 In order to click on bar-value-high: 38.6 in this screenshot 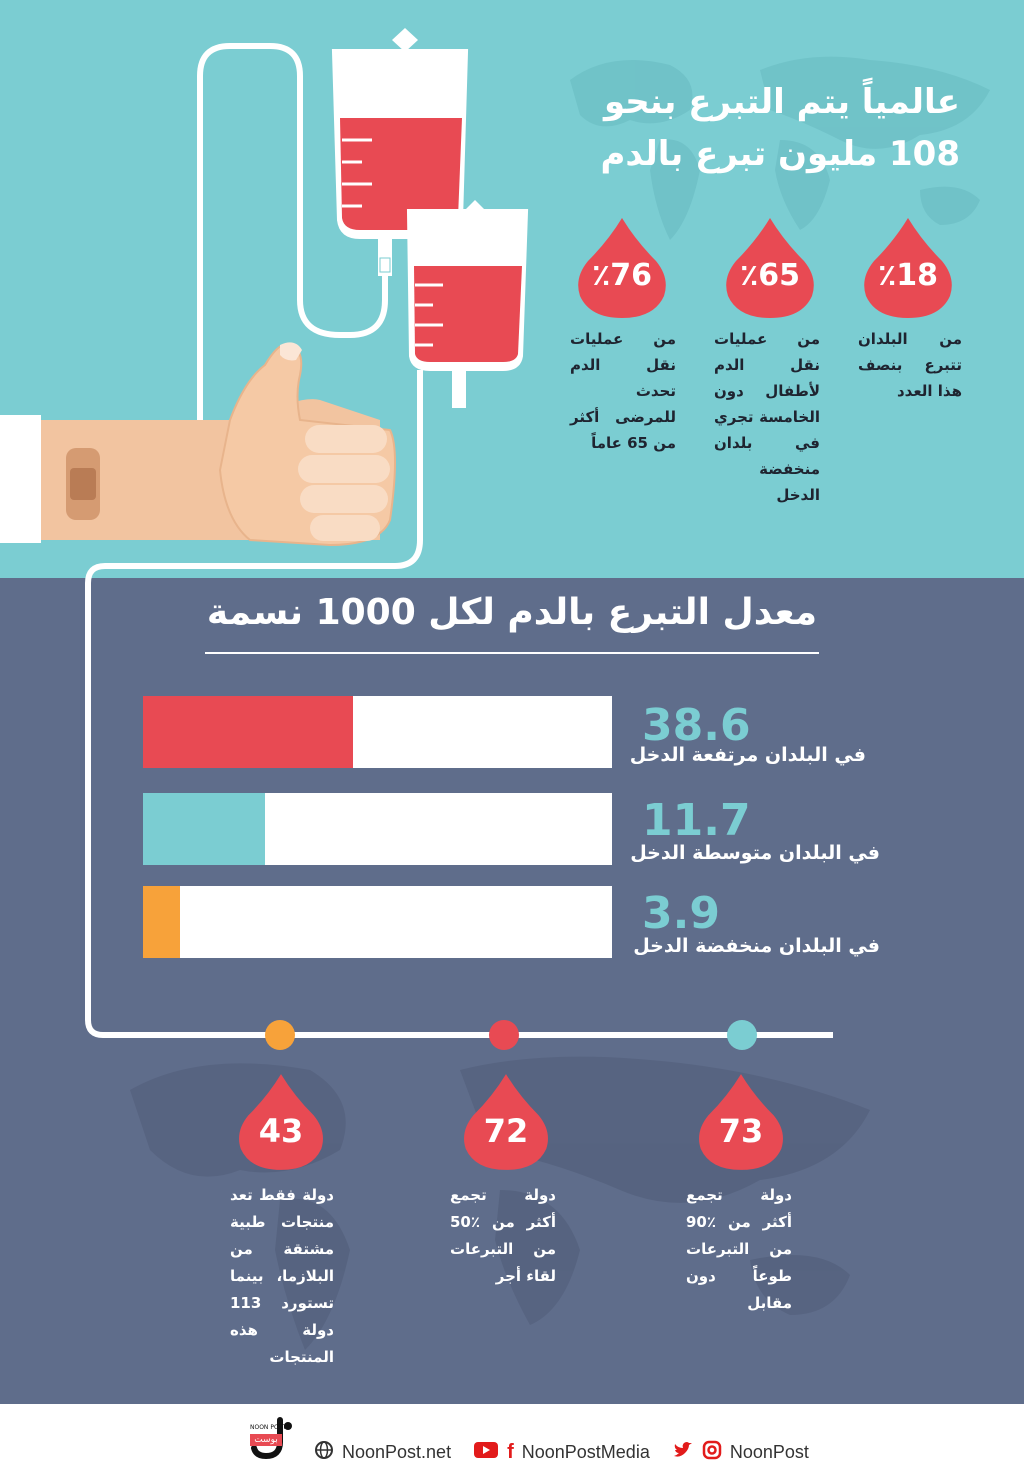, I will do `click(696, 725)`.